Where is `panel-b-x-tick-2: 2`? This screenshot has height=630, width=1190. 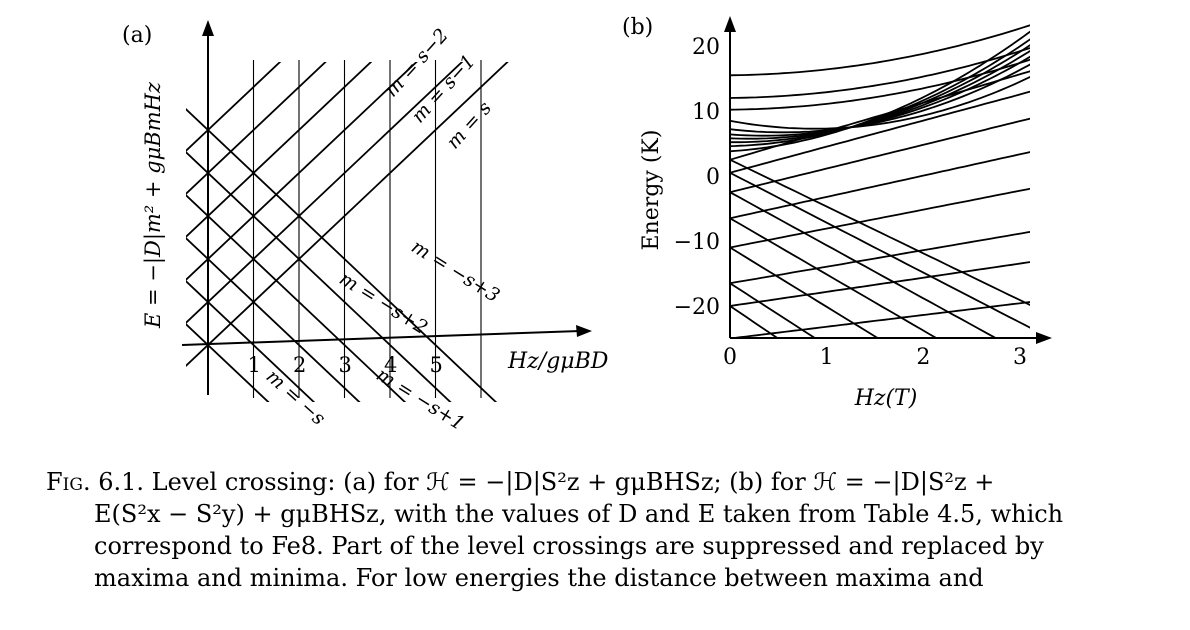
panel-b-x-tick-2: 2 is located at coordinates (923, 357).